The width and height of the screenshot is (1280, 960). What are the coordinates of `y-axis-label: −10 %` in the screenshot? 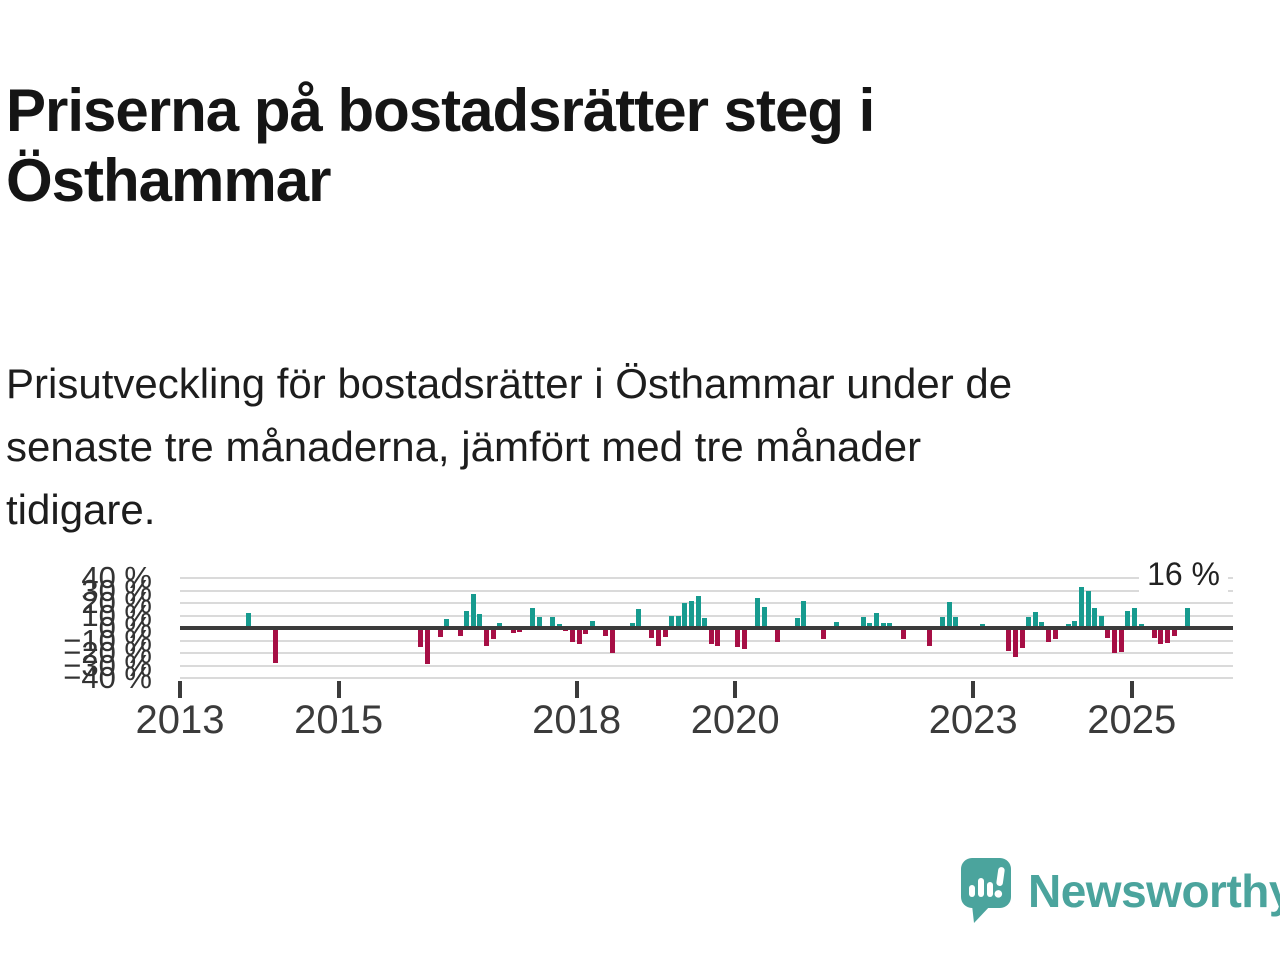 It's located at (107, 640).